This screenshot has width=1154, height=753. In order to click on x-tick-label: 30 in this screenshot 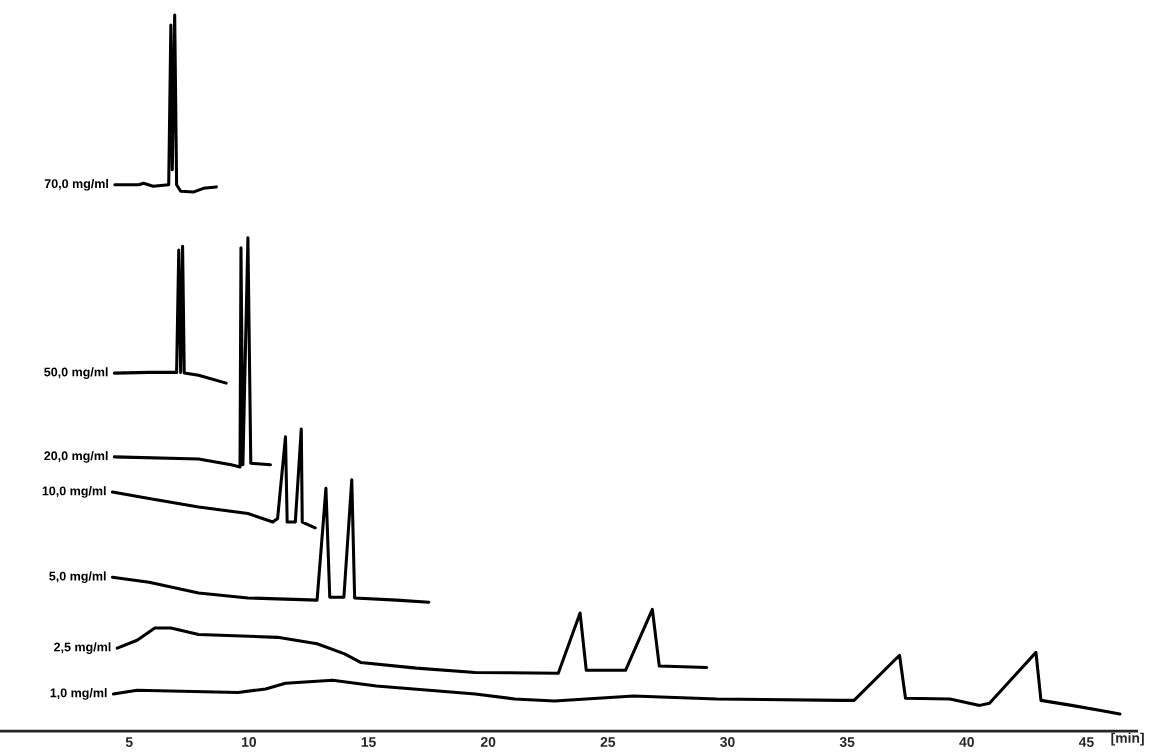, I will do `click(727, 742)`.